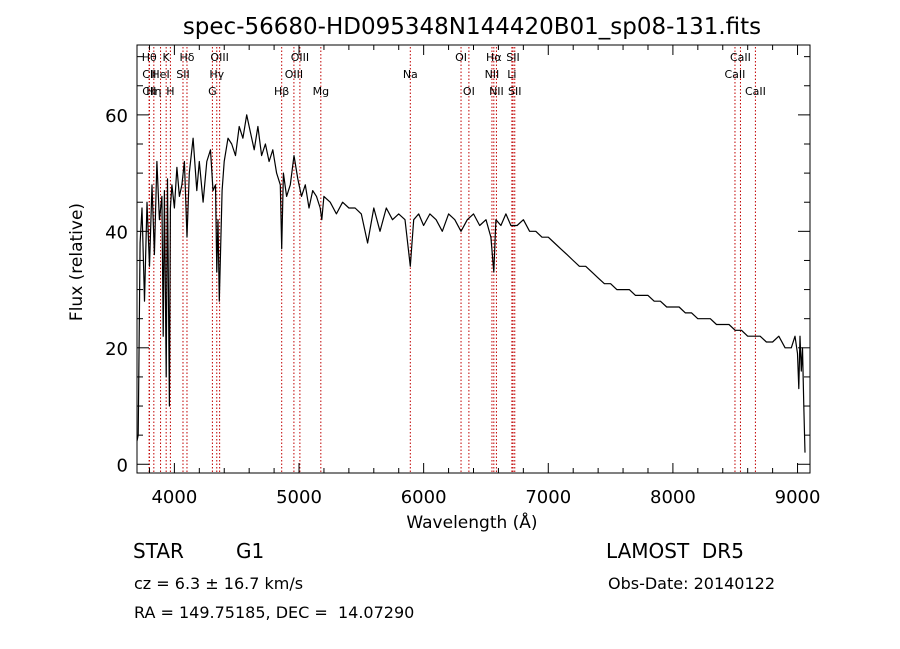  I want to click on line-marker-label: G, so click(212, 91).